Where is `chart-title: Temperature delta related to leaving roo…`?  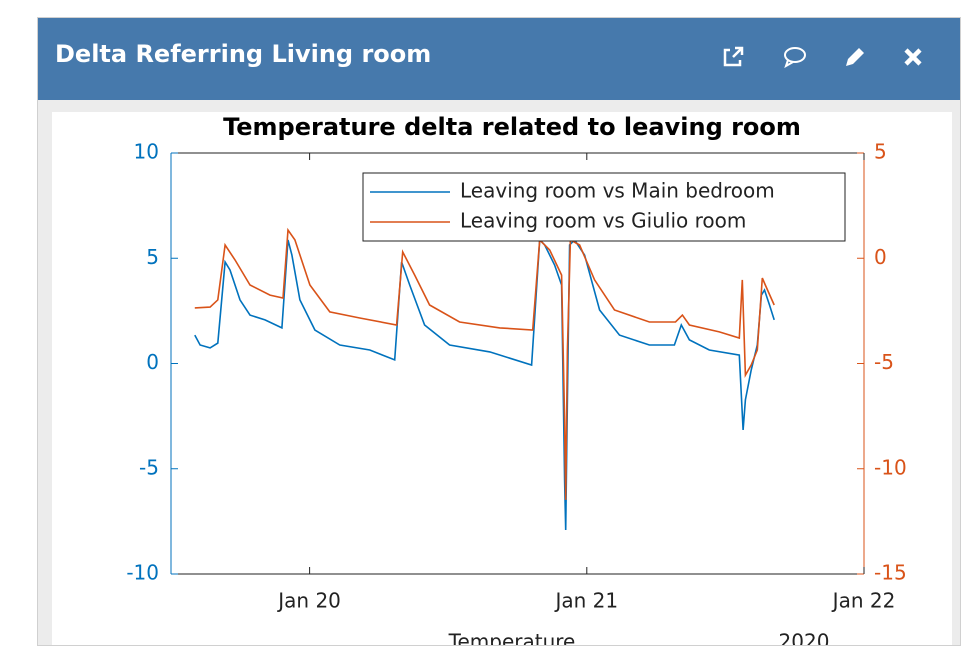
chart-title: Temperature delta related to leaving roo… is located at coordinates (512, 127).